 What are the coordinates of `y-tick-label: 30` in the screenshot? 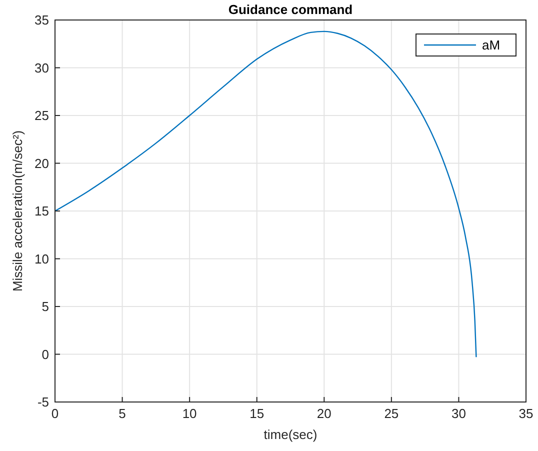 It's located at (41, 68).